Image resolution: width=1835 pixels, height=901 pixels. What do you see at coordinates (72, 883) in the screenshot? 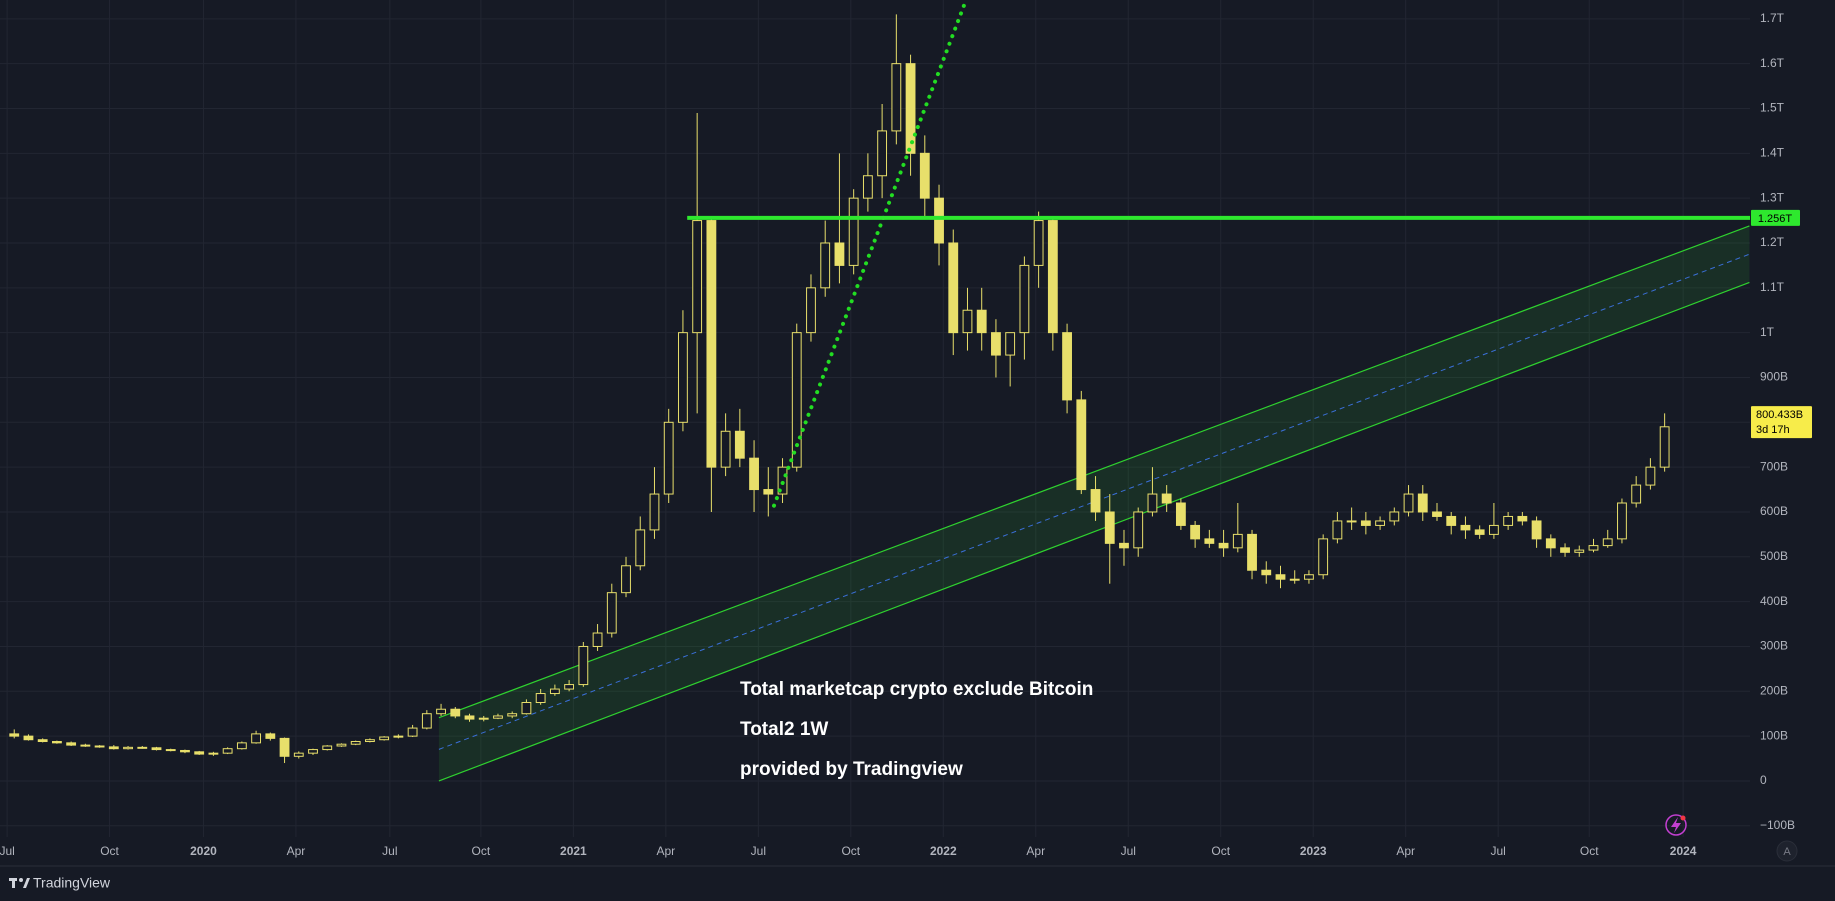
I see `brand: TradingView` at bounding box center [72, 883].